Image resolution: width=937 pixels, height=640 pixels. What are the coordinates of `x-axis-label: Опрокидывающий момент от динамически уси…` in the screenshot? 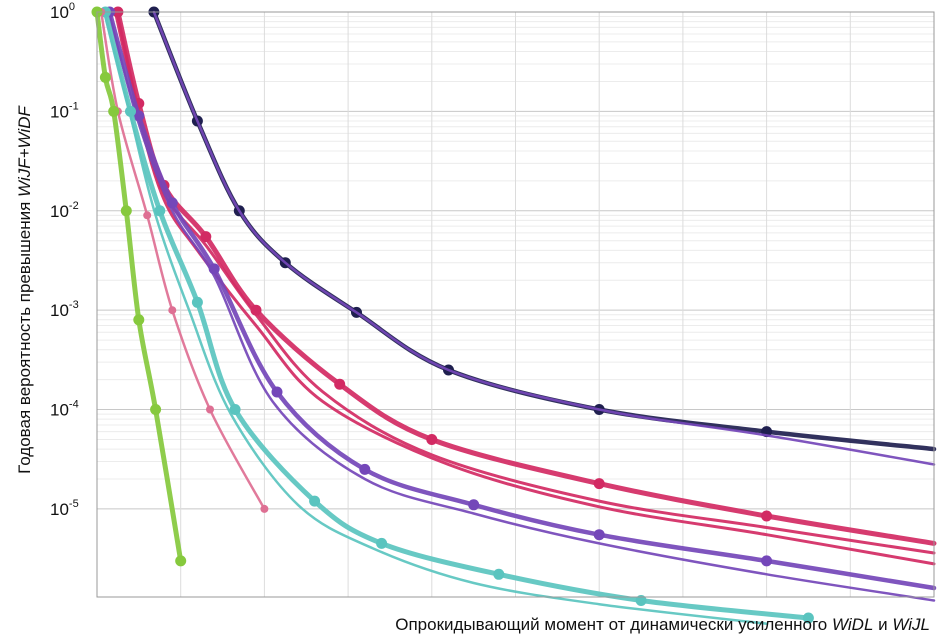 It's located at (662, 624).